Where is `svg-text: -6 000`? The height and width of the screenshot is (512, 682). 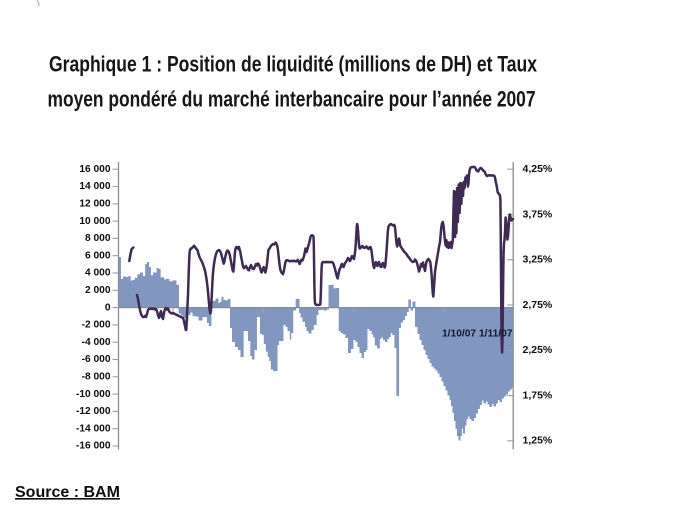
svg-text: -6 000 is located at coordinates (96, 359).